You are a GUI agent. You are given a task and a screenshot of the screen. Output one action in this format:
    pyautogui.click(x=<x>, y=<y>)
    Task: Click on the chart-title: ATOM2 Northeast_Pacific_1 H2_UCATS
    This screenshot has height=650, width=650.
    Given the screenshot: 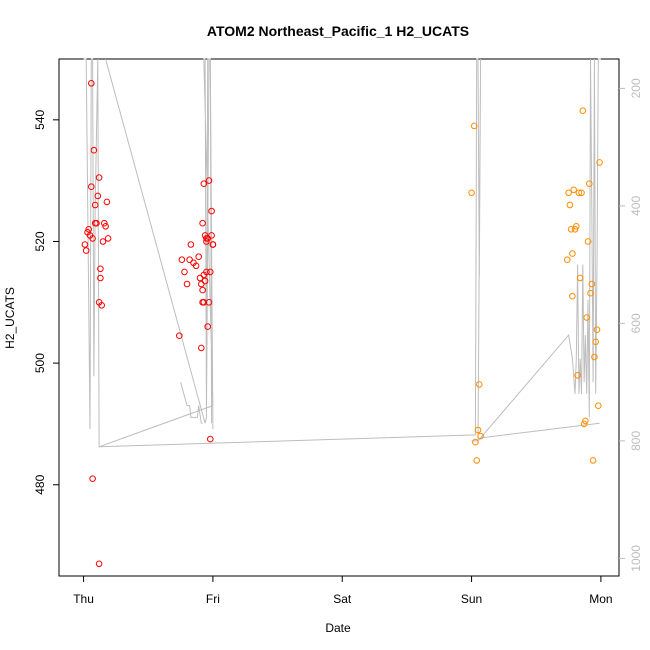 What is the action you would take?
    pyautogui.click(x=338, y=31)
    